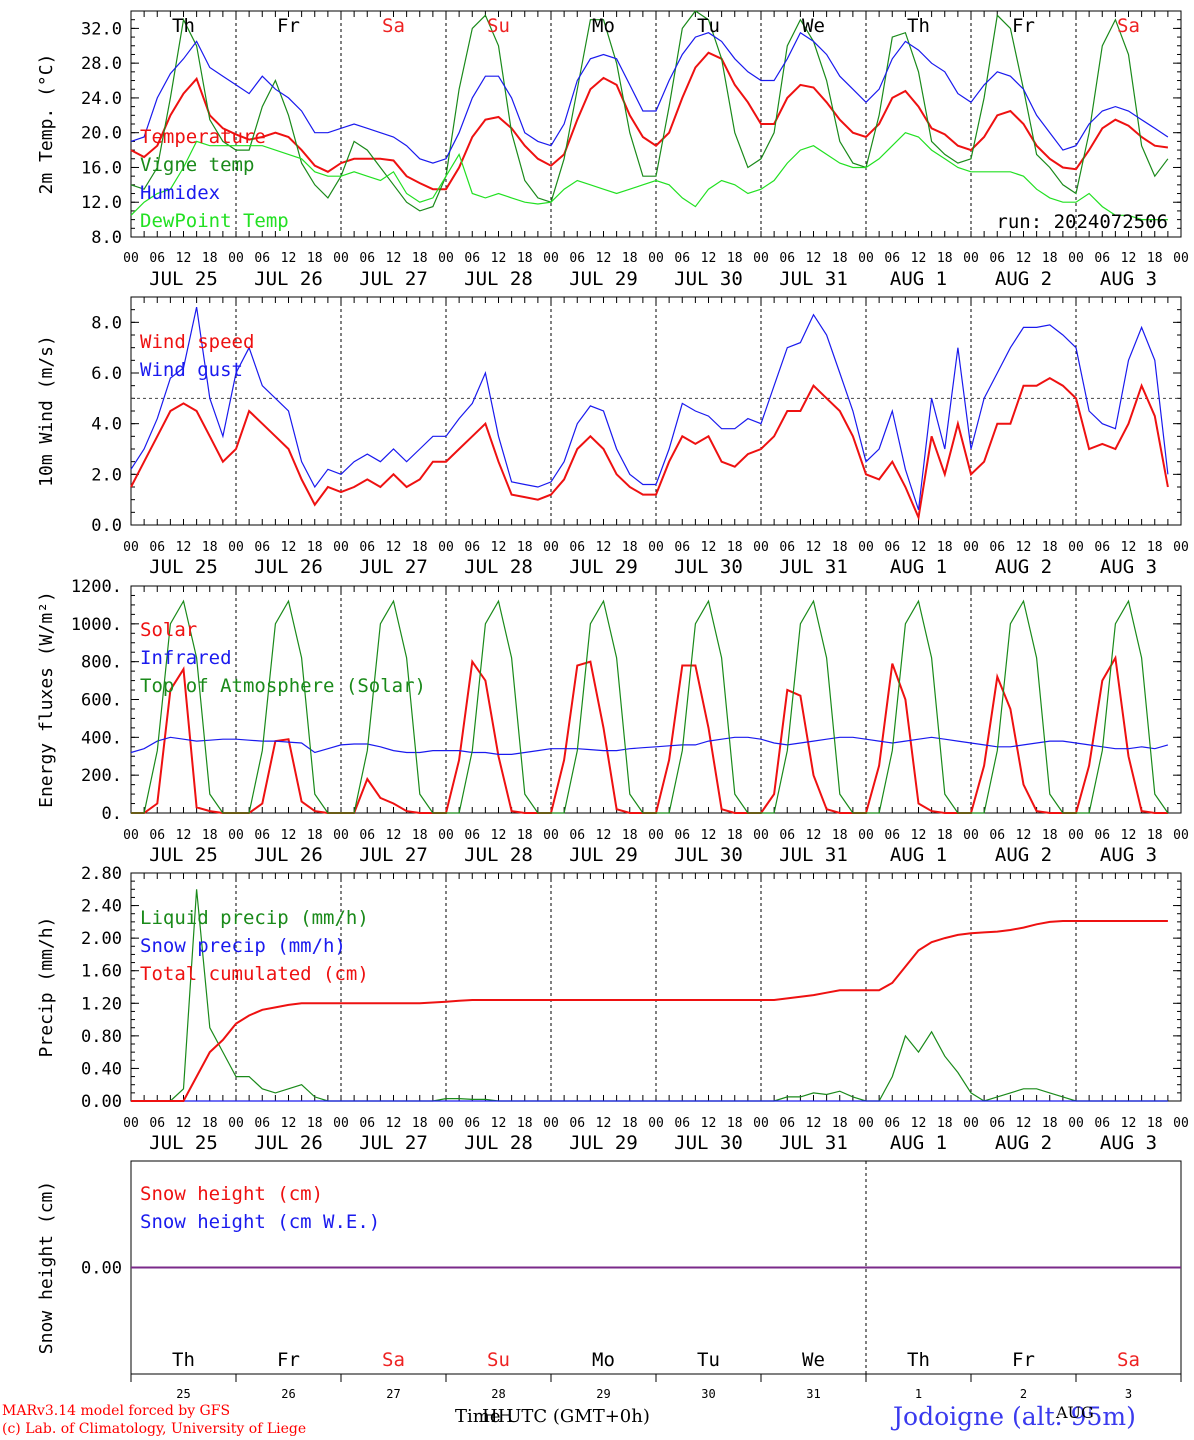  Describe the element at coordinates (649, 448) in the screenshot. I see `series-wind-speed` at that location.